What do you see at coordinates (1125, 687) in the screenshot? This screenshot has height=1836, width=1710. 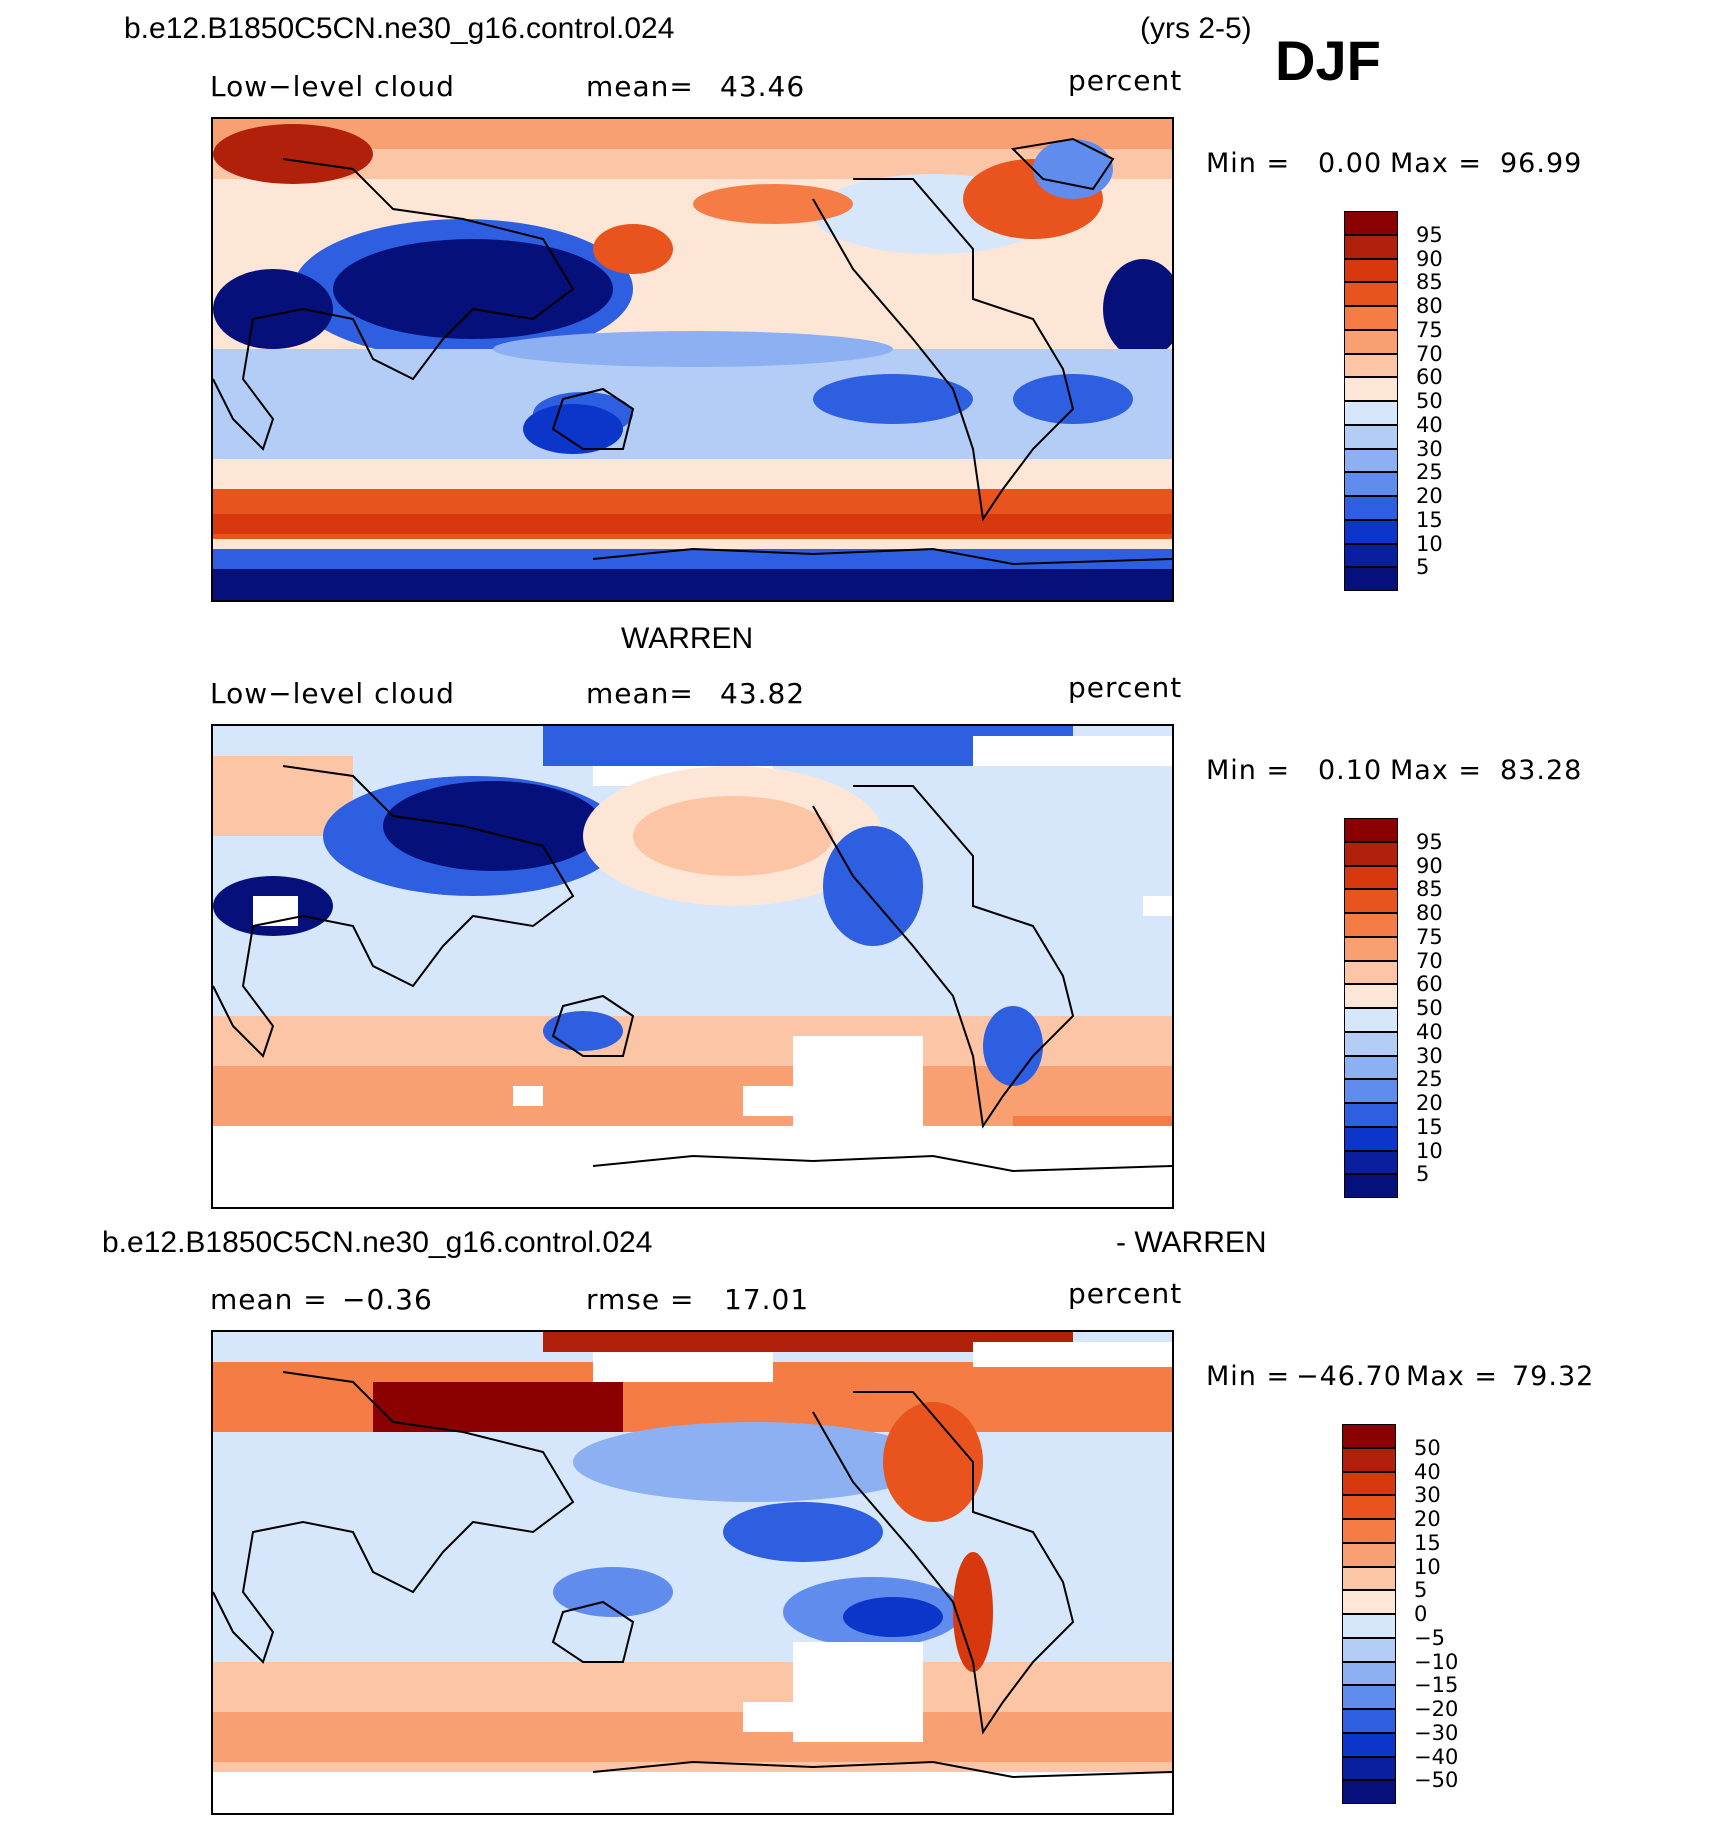 I see `panel2-units: percent` at bounding box center [1125, 687].